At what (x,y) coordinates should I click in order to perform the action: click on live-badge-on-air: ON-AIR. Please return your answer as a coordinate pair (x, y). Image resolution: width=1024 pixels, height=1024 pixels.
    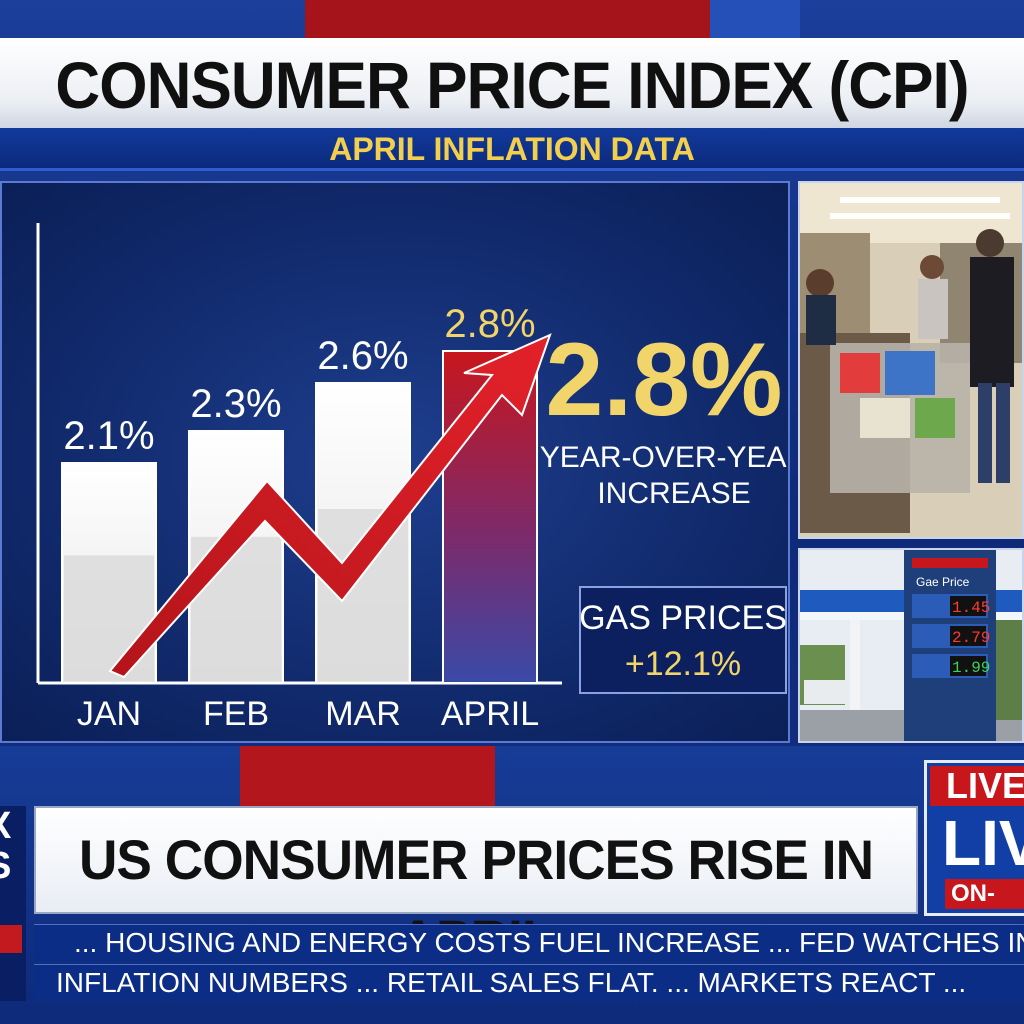
    Looking at the image, I should click on (984, 896).